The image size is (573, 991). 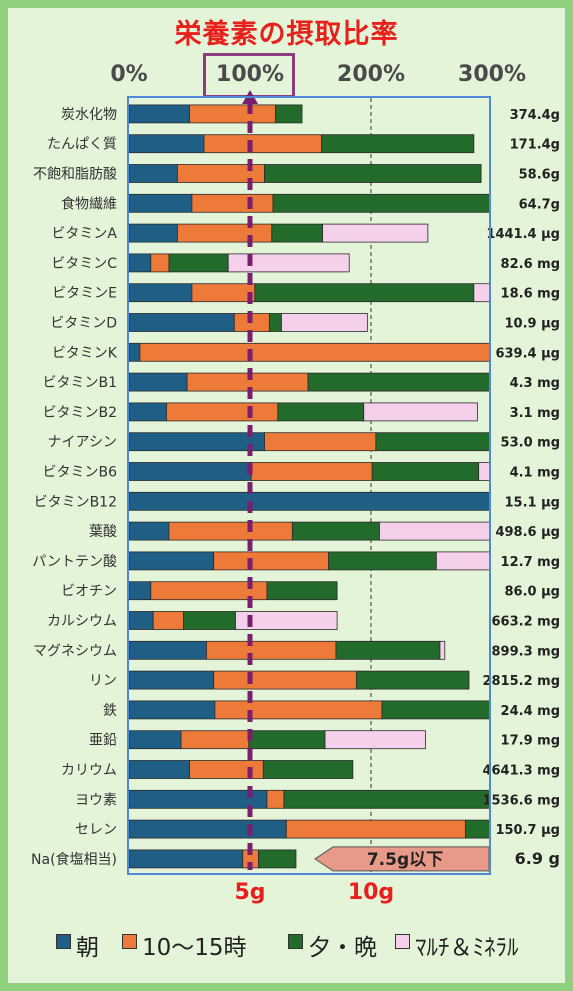 I want to click on row-label-3: 食物繊維, so click(x=89, y=203).